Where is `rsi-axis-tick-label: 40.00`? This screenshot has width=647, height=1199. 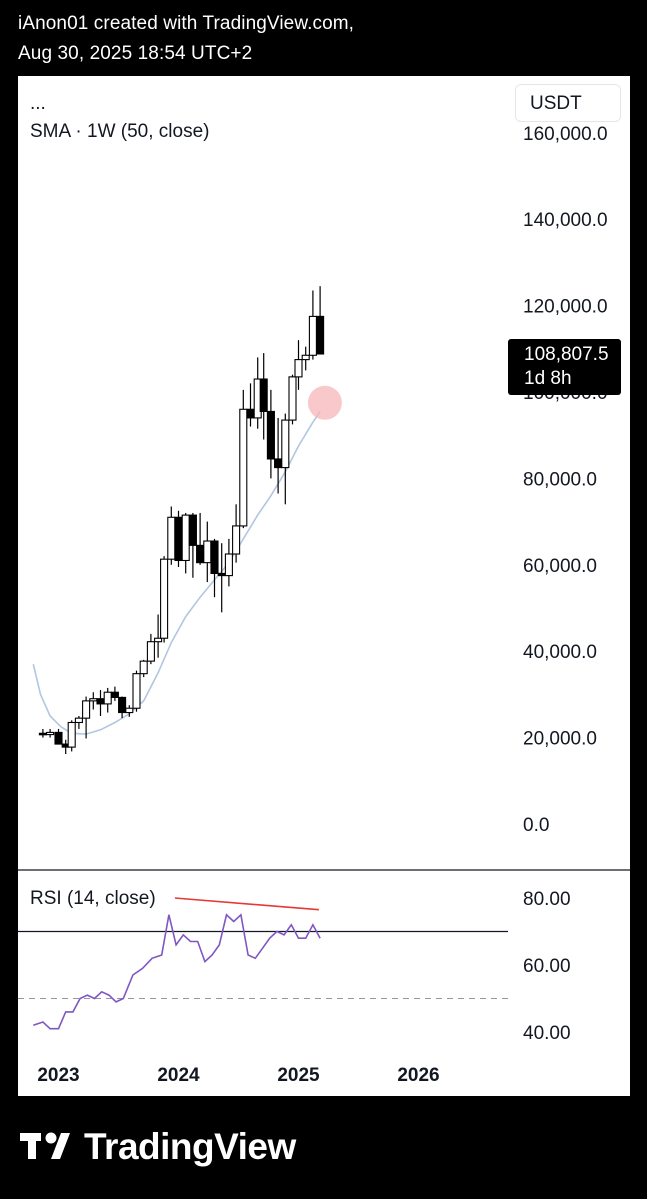 rsi-axis-tick-label: 40.00 is located at coordinates (547, 1033).